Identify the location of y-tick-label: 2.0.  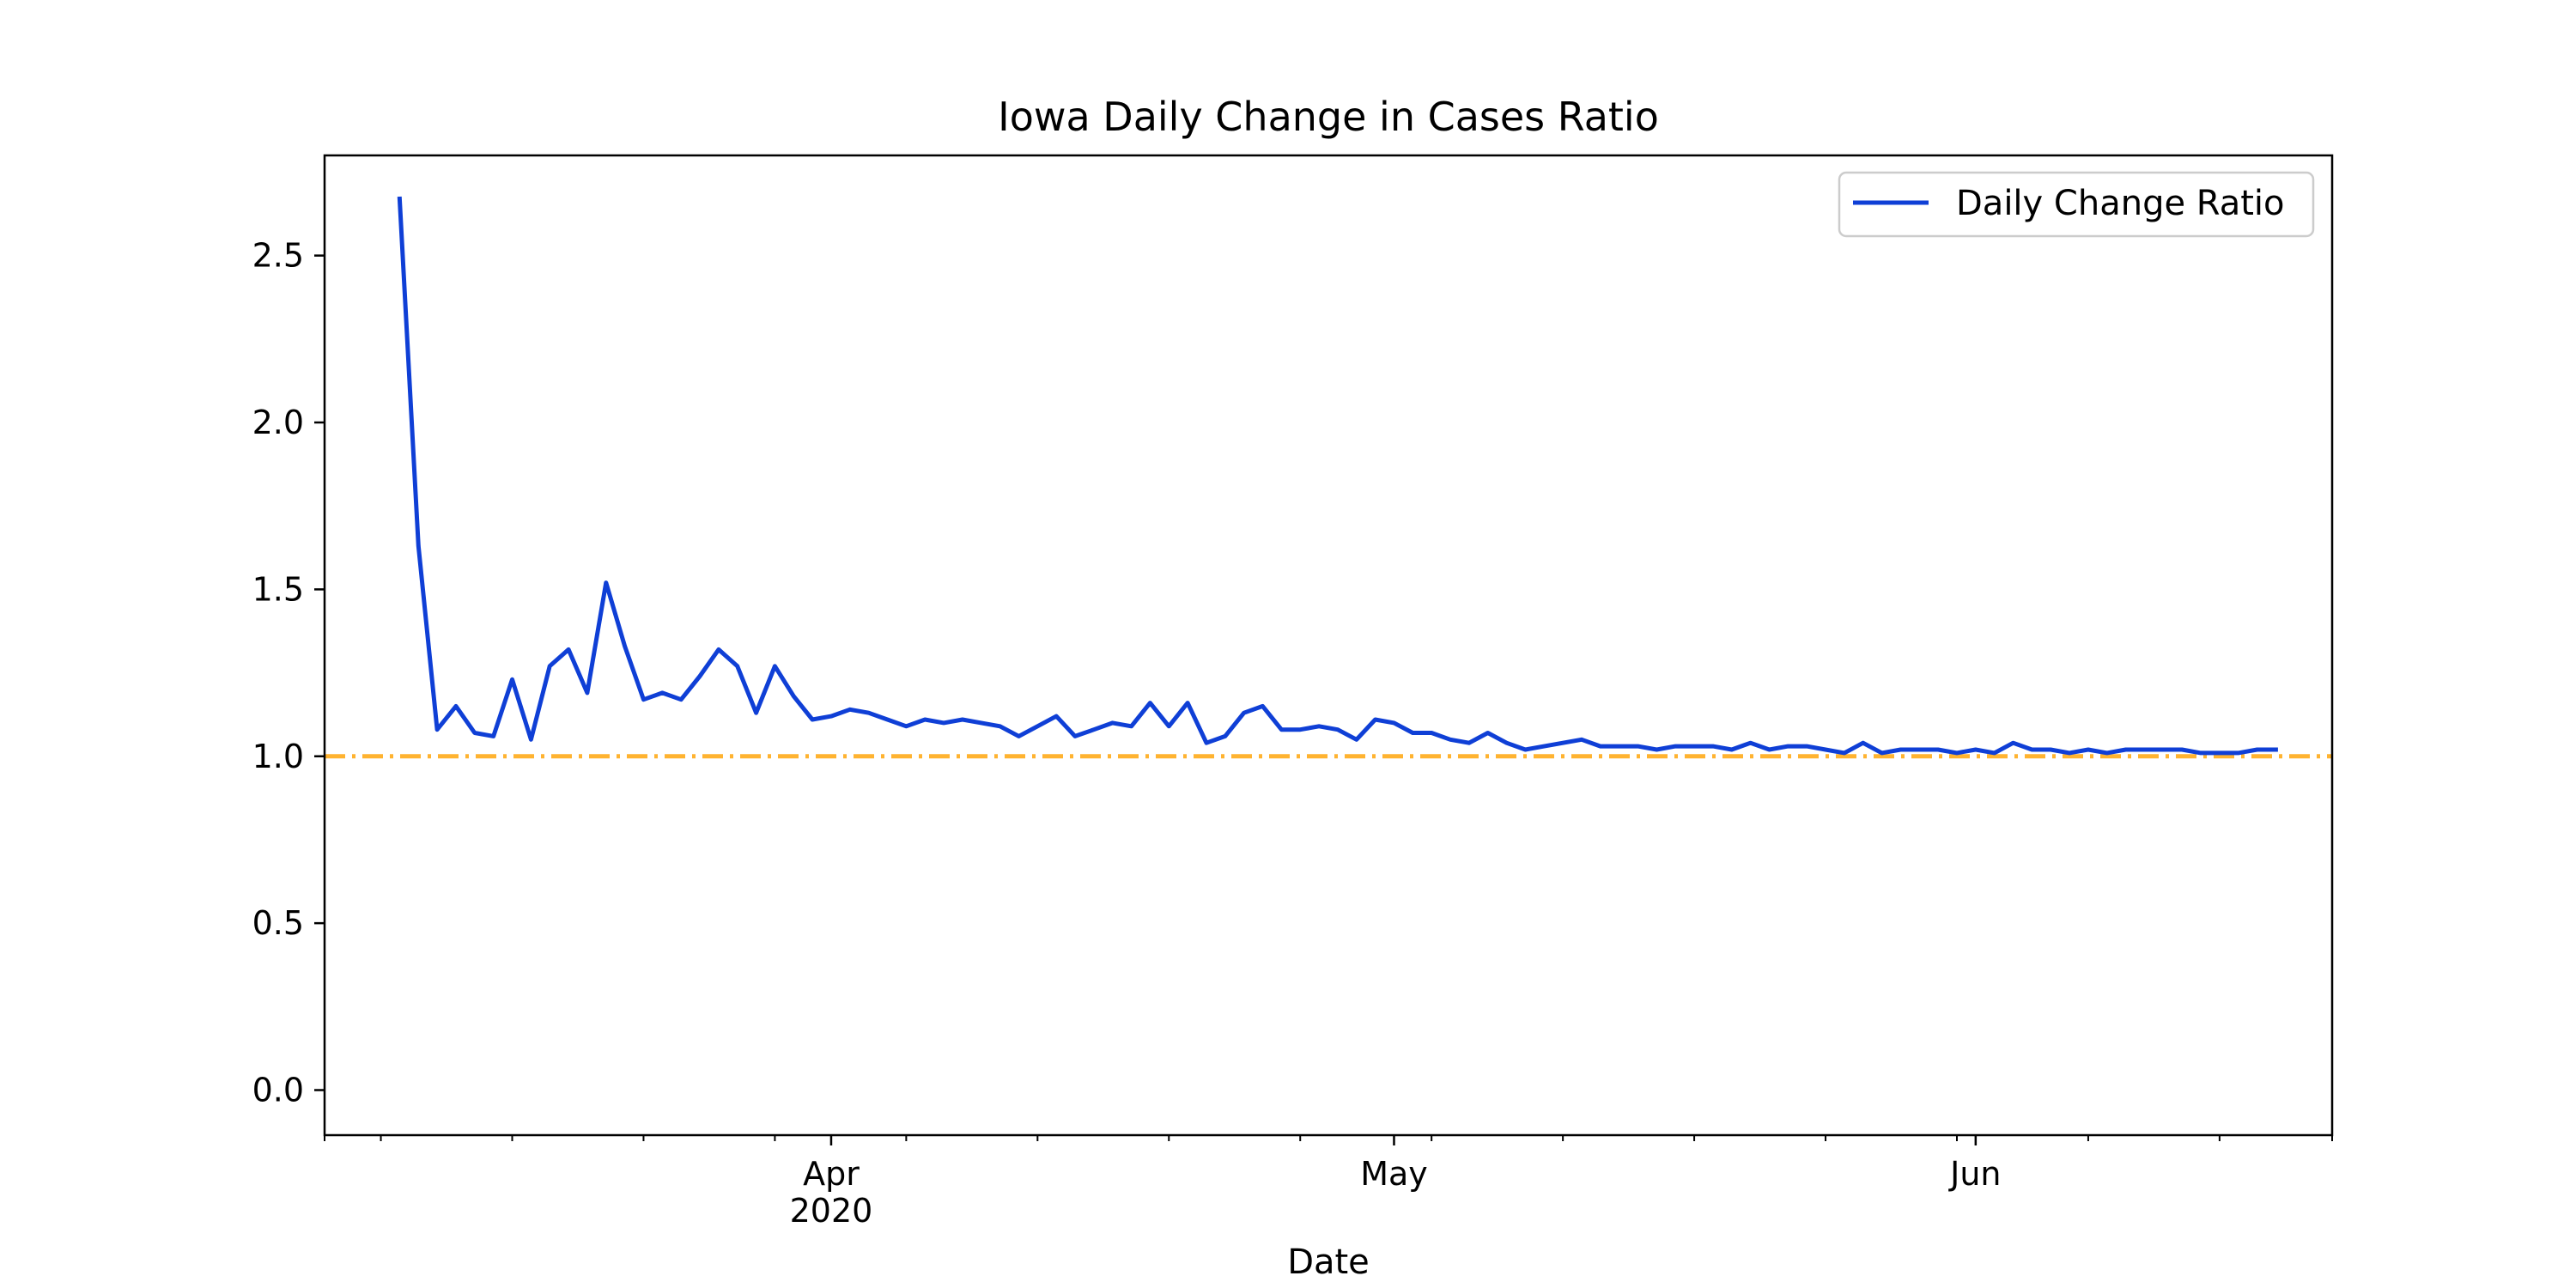
(278, 422).